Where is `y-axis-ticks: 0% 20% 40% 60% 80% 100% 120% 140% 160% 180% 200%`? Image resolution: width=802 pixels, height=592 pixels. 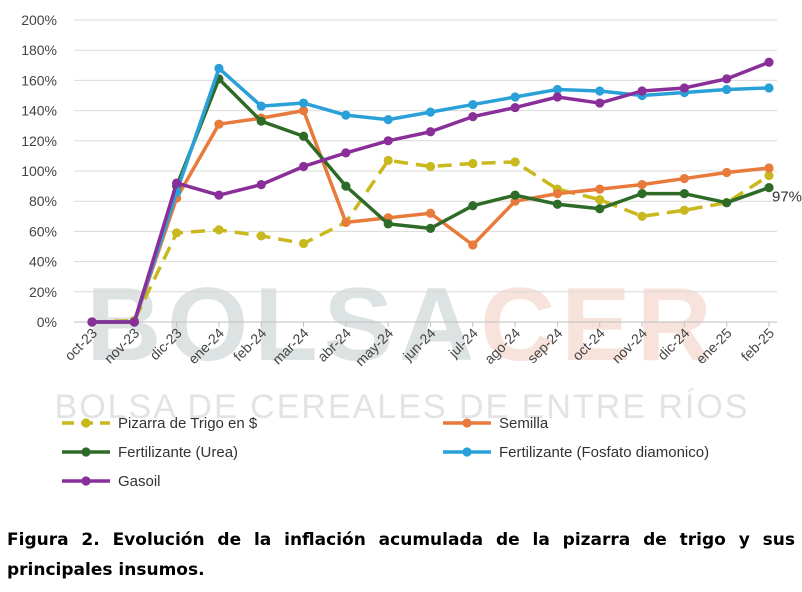 y-axis-ticks: 0% 20% 40% 60% 80% 100% 120% 140% 160% 180% 200% is located at coordinates (39, 171).